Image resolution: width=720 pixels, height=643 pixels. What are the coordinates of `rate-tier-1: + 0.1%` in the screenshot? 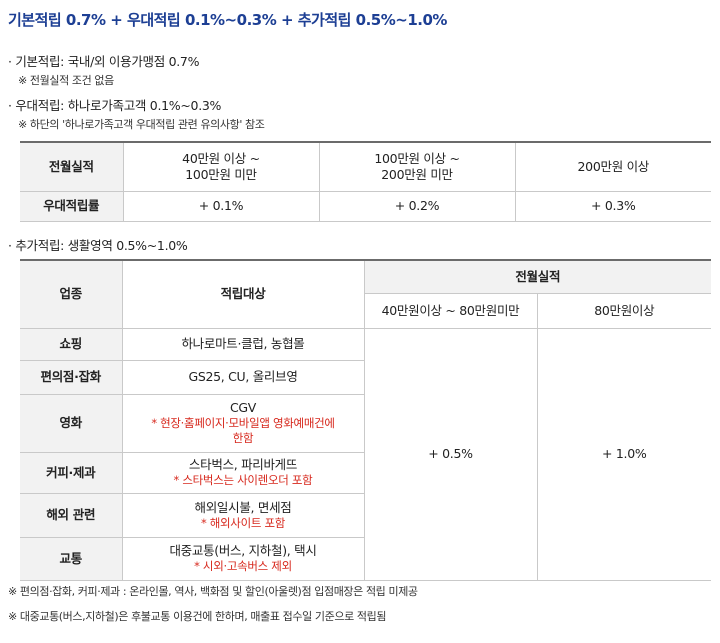 It's located at (220, 206).